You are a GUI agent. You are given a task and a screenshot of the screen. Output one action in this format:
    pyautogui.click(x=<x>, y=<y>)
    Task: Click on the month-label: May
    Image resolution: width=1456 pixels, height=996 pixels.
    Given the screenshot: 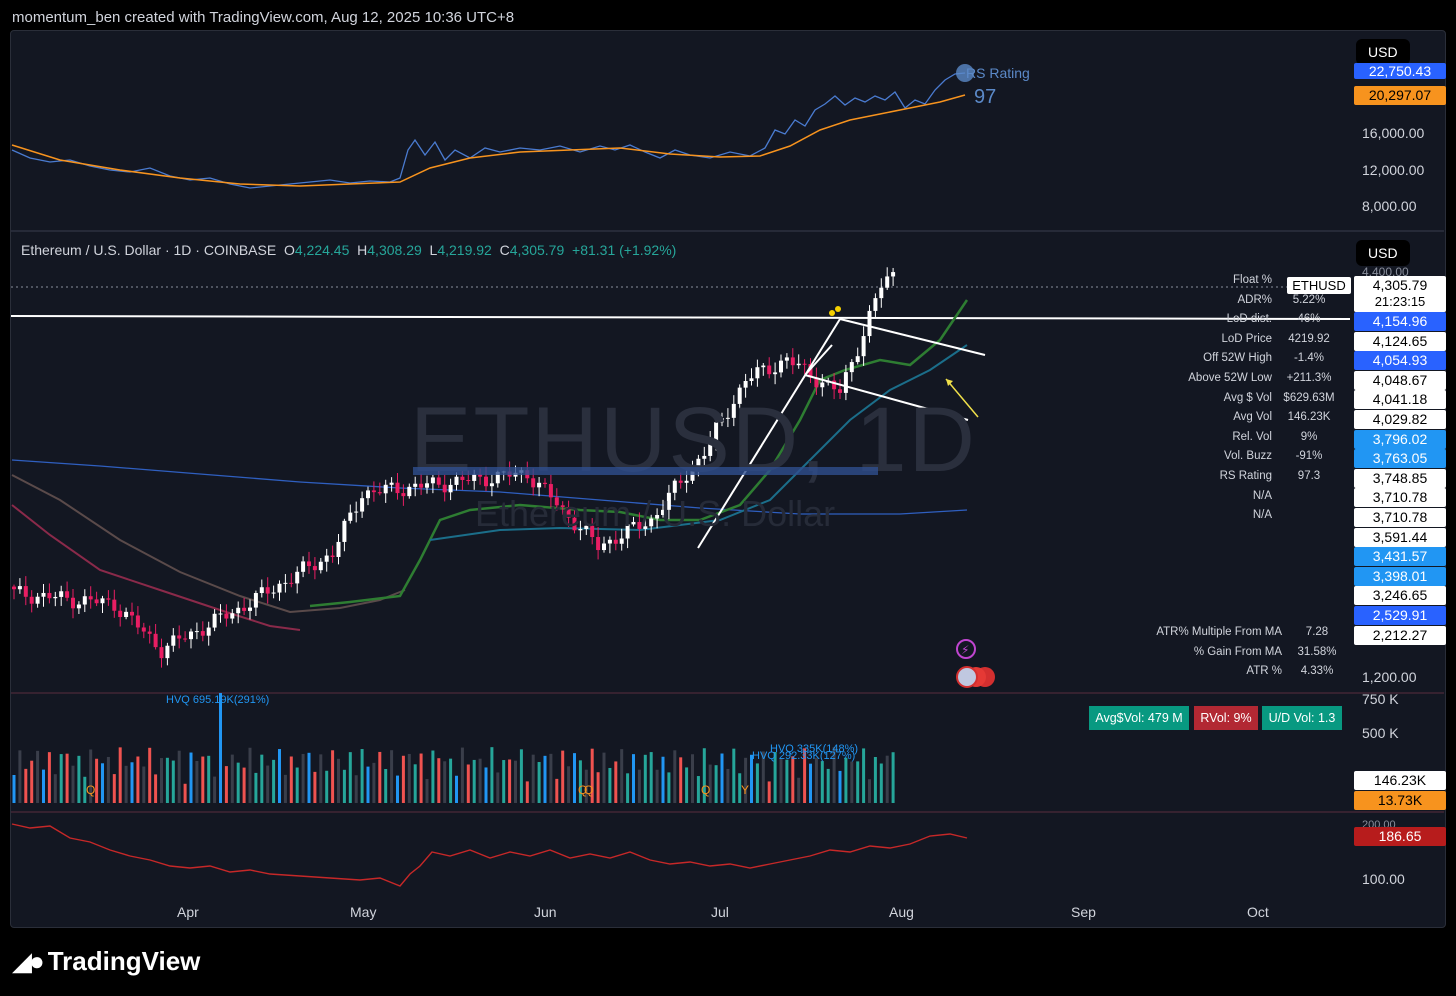 What is the action you would take?
    pyautogui.click(x=363, y=912)
    